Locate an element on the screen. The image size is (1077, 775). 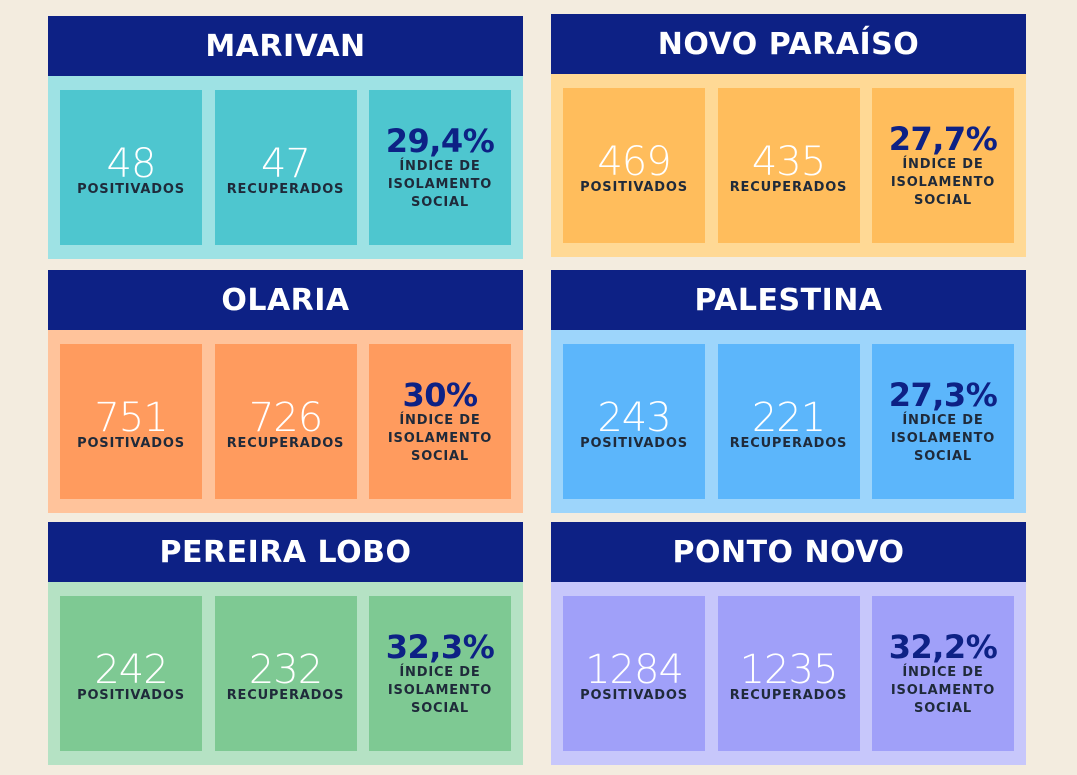
recuperados-box: 47 RECUPERADOS is located at coordinates (285, 167).